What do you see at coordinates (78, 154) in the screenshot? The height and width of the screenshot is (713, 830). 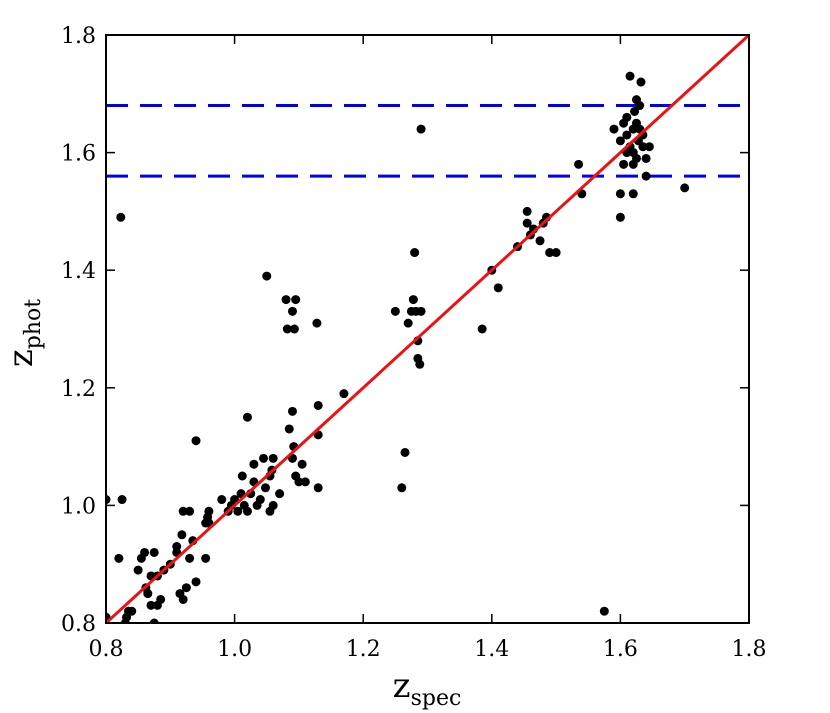 I see `y-tick-label: 1.6` at bounding box center [78, 154].